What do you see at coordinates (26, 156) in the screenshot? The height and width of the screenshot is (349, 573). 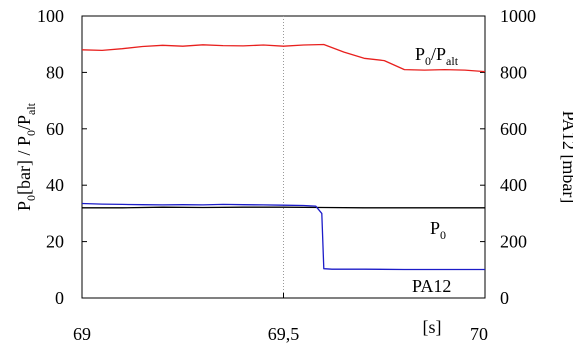 I see `left-axis-title: P0[bar] / P0/Palt` at bounding box center [26, 156].